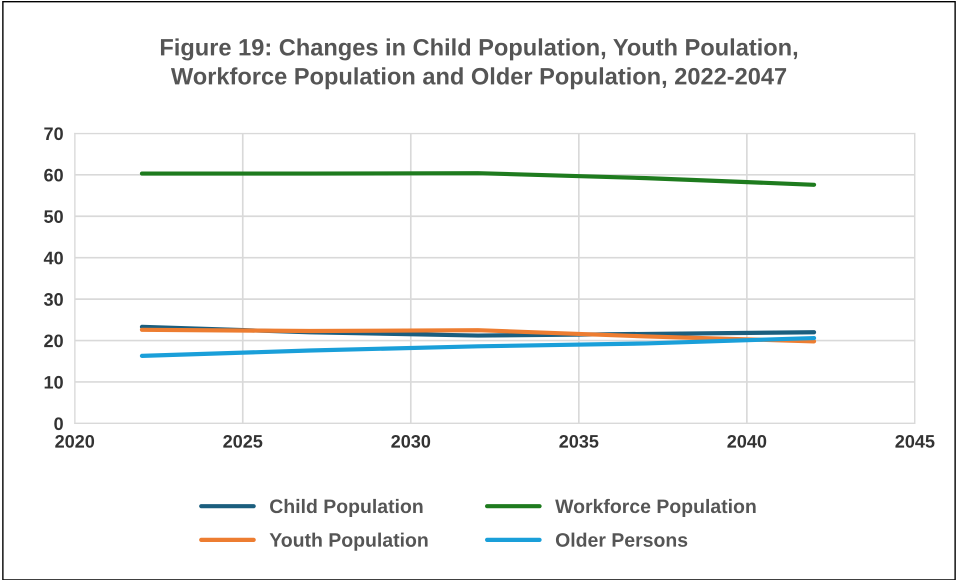 This screenshot has height=580, width=958. What do you see at coordinates (242, 441) in the screenshot?
I see `x-tick-label: 2025` at bounding box center [242, 441].